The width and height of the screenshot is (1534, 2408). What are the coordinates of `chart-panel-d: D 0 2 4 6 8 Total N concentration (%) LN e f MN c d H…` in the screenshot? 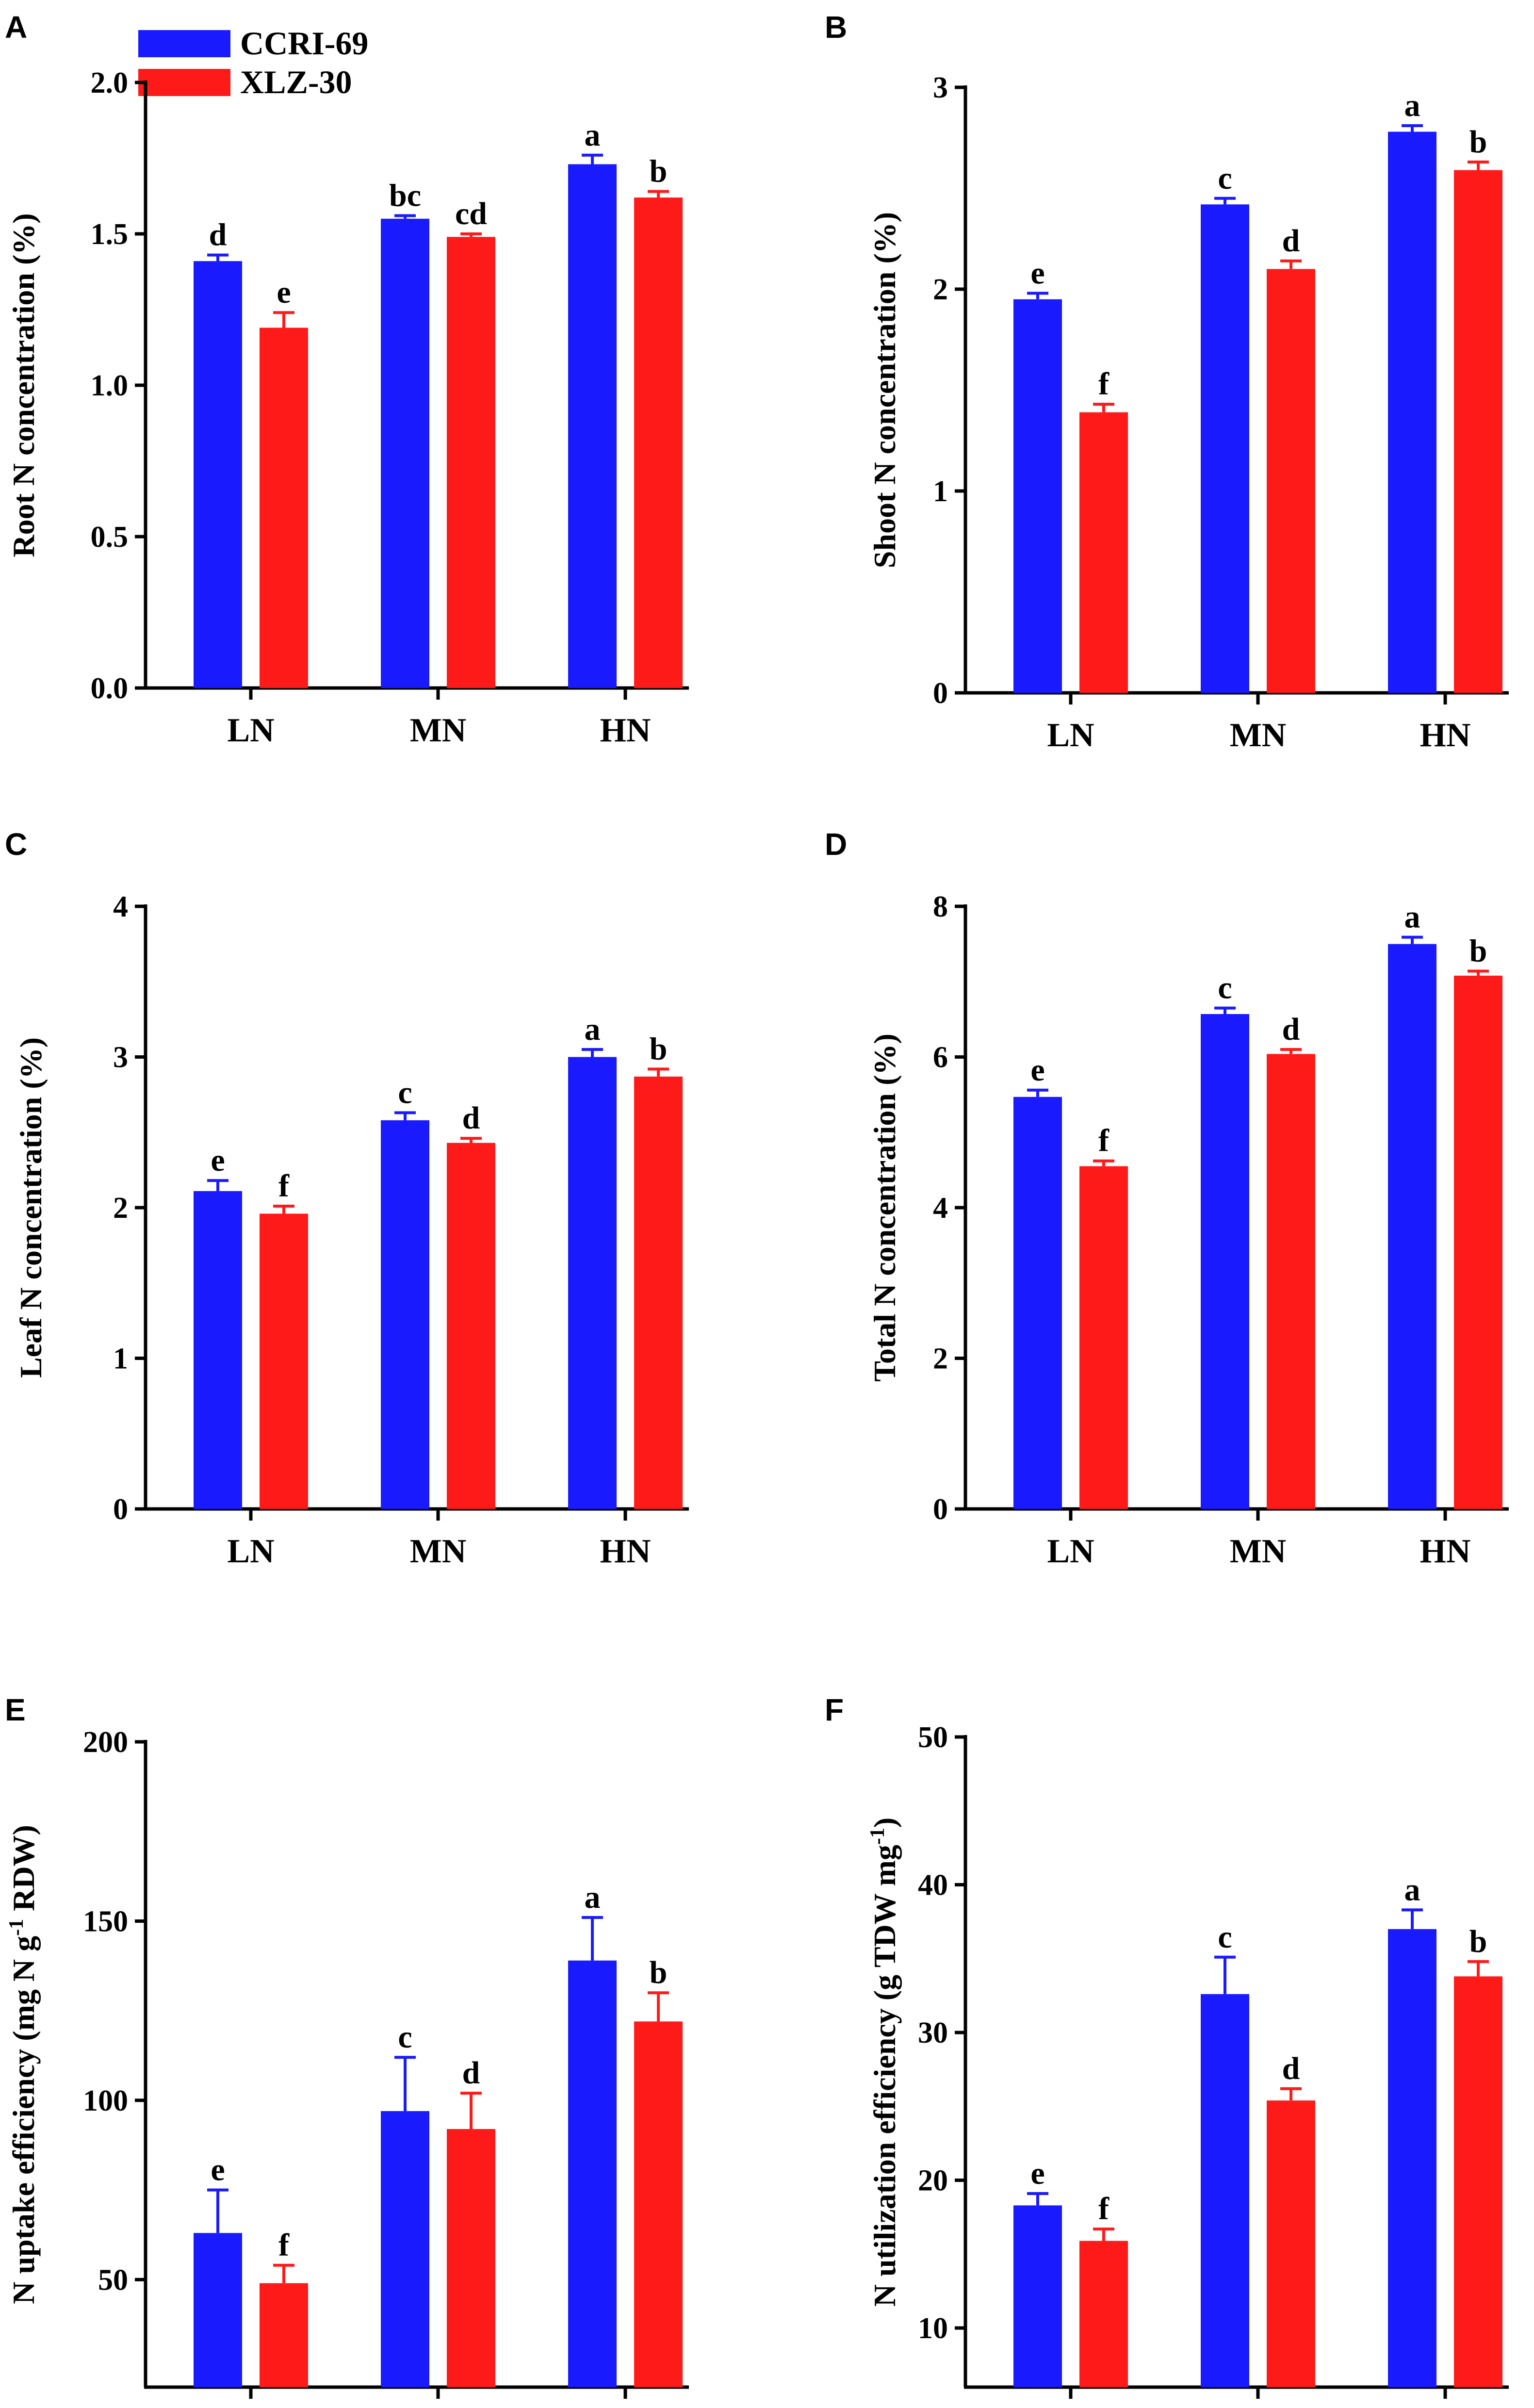 It's located at (1167, 1198).